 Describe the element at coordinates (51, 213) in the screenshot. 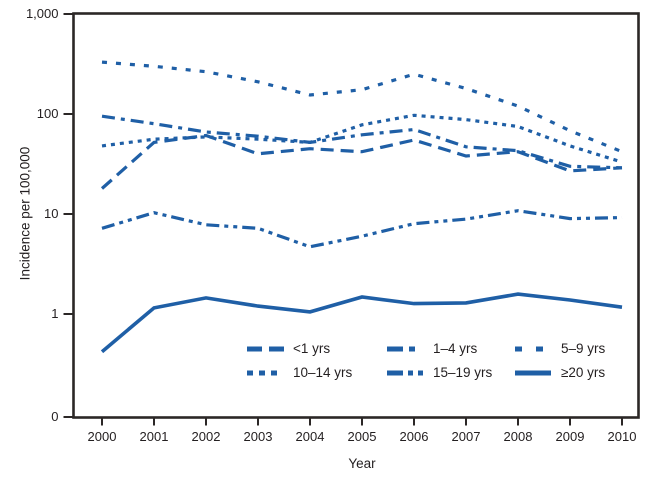

I see `y-tick-label: 10` at that location.